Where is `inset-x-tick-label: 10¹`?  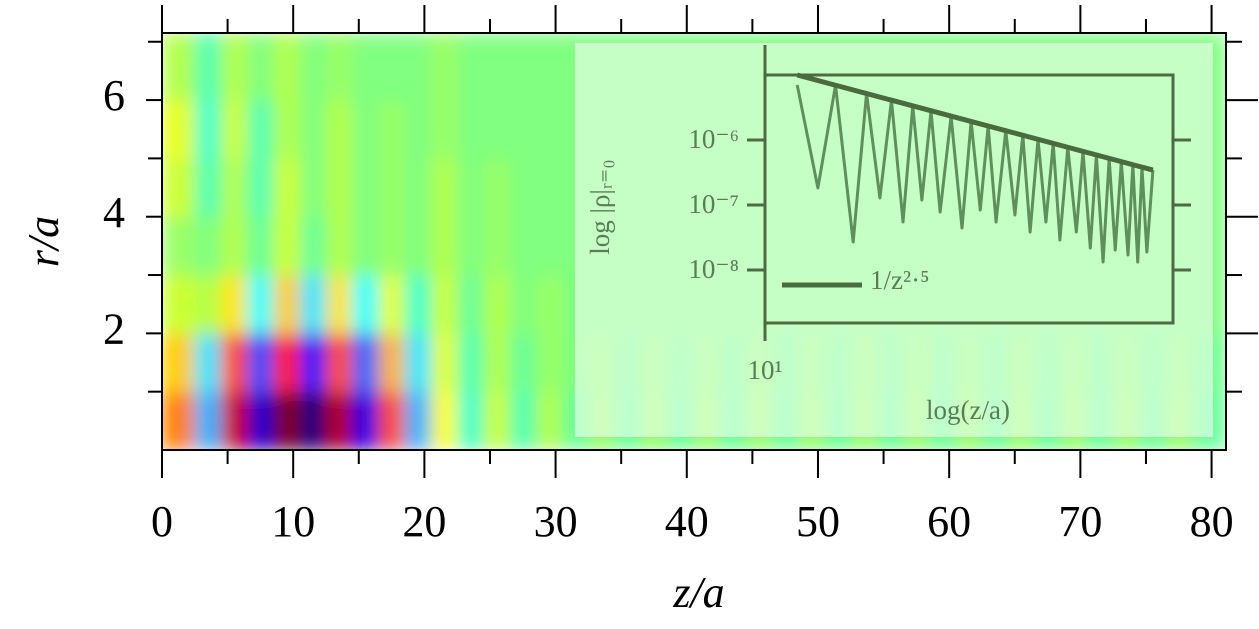
inset-x-tick-label: 10¹ is located at coordinates (764, 370).